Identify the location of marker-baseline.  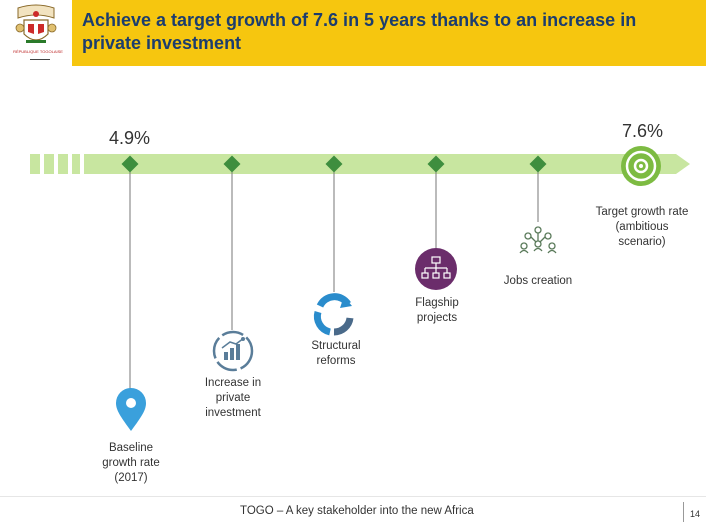
(130, 164).